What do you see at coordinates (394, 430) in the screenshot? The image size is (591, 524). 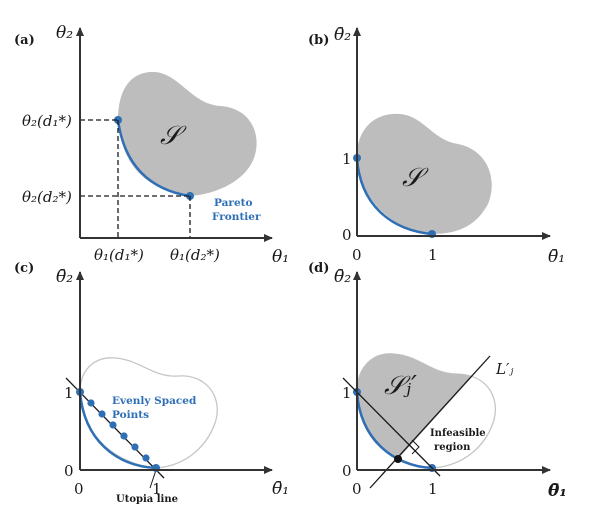 I see `pareto-frontier-d` at bounding box center [394, 430].